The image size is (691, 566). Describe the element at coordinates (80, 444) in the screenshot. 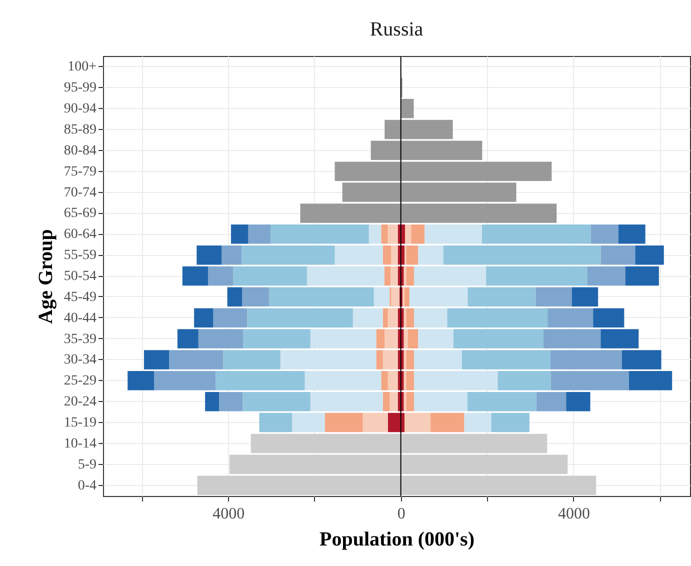

I see `y-tick-label: 10-14` at that location.